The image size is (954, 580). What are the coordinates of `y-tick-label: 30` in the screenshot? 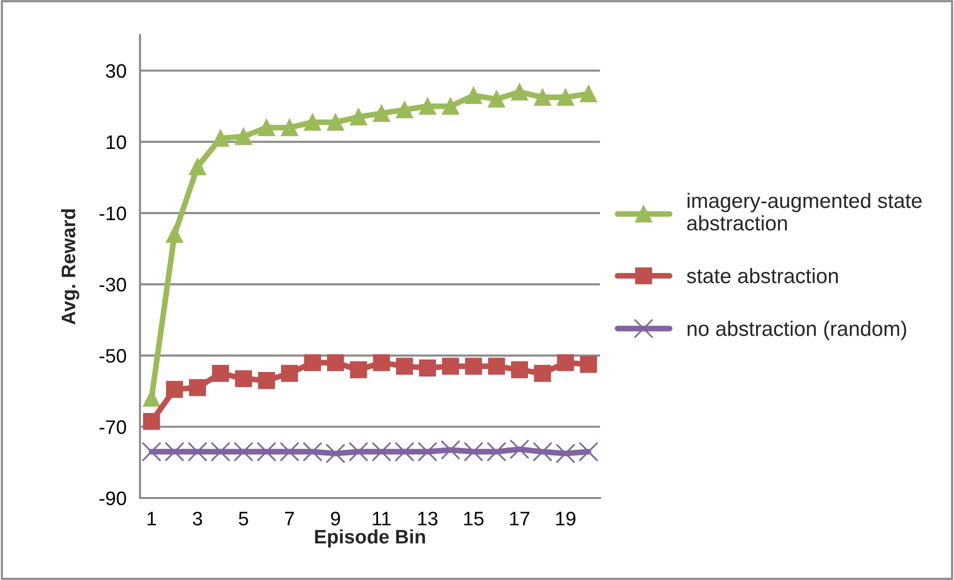 It's located at (116, 71).